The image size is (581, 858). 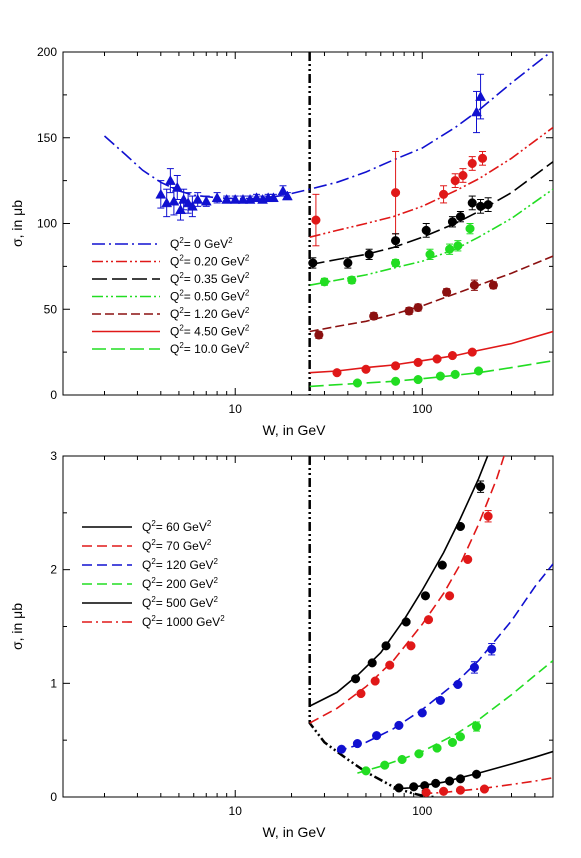 I want to click on x-axis-title: W, in GeV, so click(x=294, y=832).